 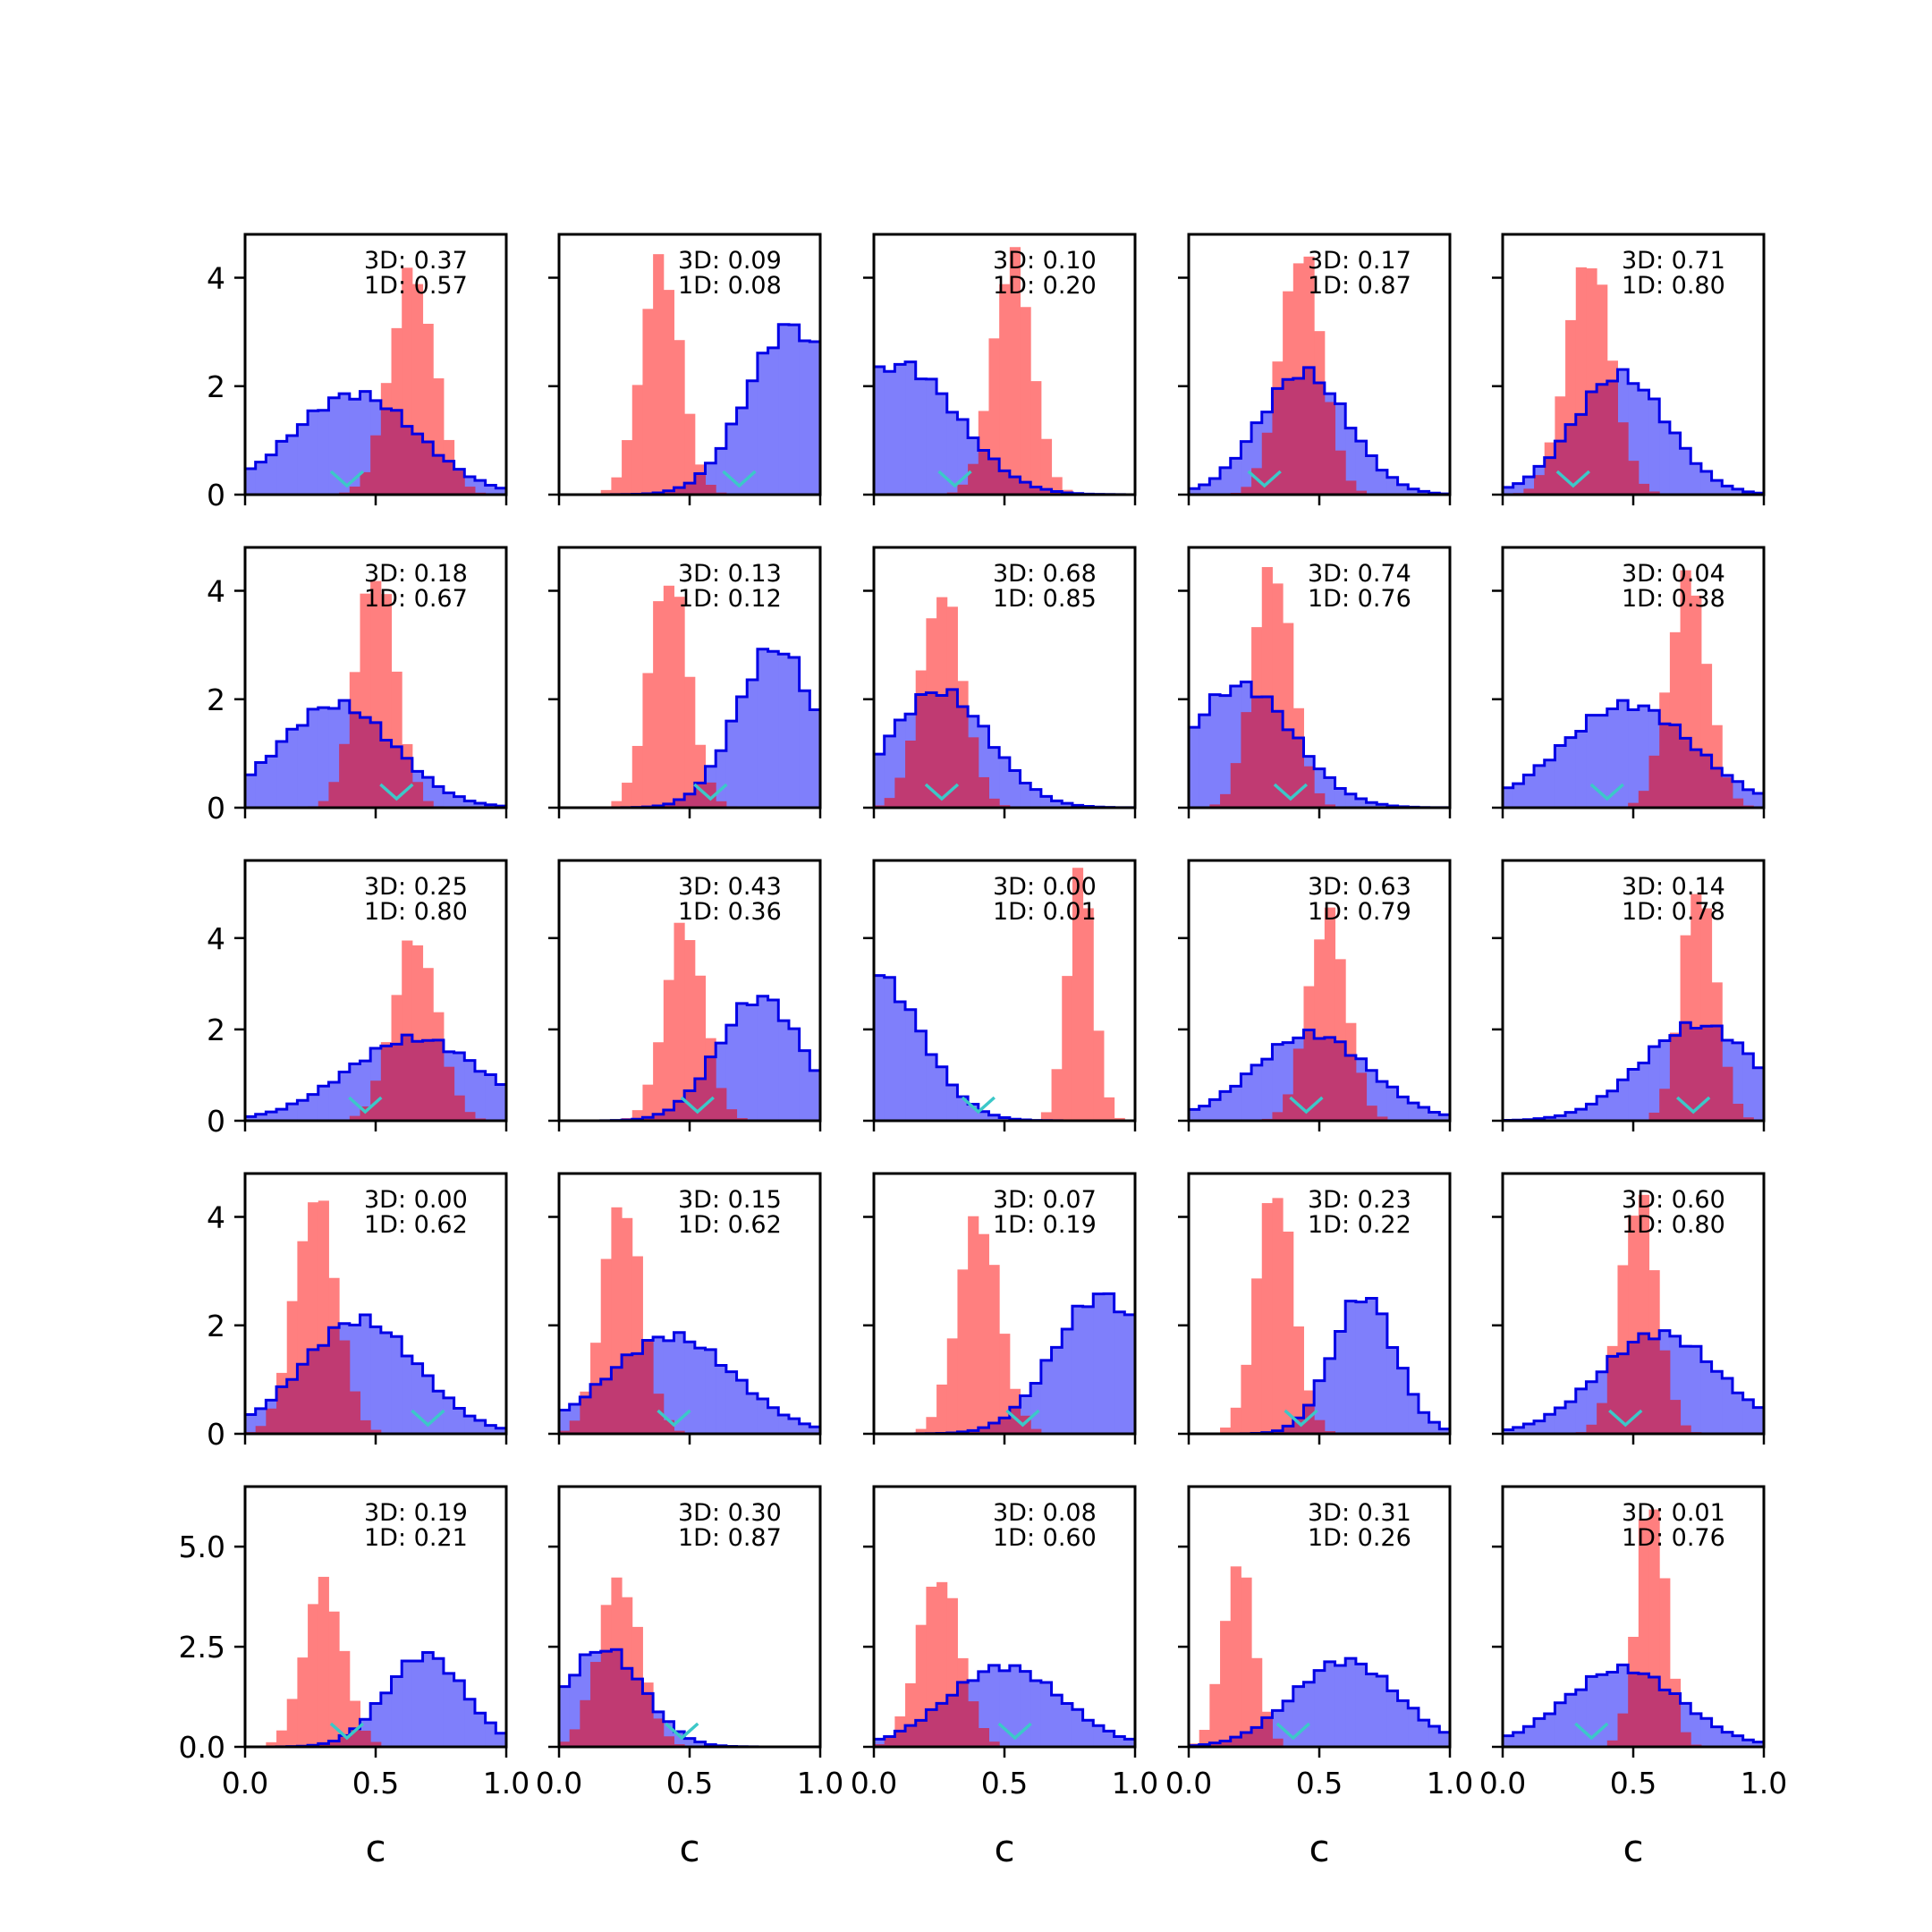 I want to click on y-tick-label: 5.0, so click(x=202, y=1547).